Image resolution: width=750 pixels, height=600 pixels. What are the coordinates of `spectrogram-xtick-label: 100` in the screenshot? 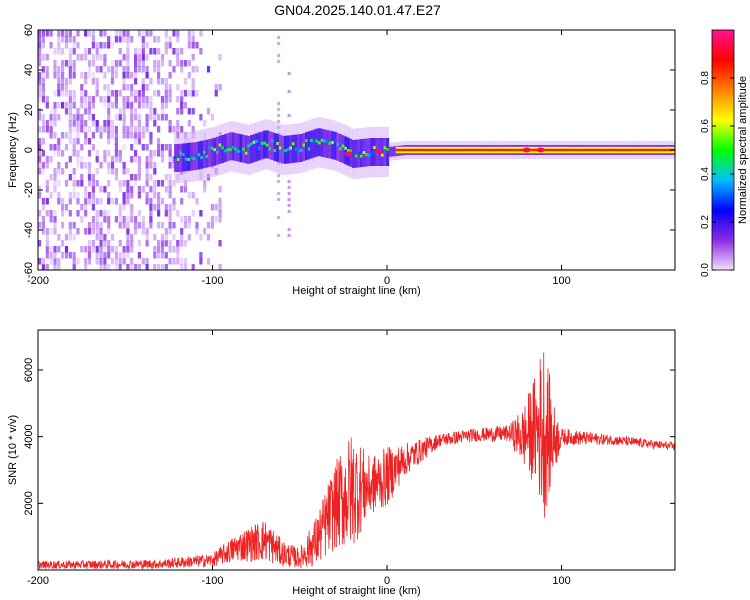 It's located at (561, 281).